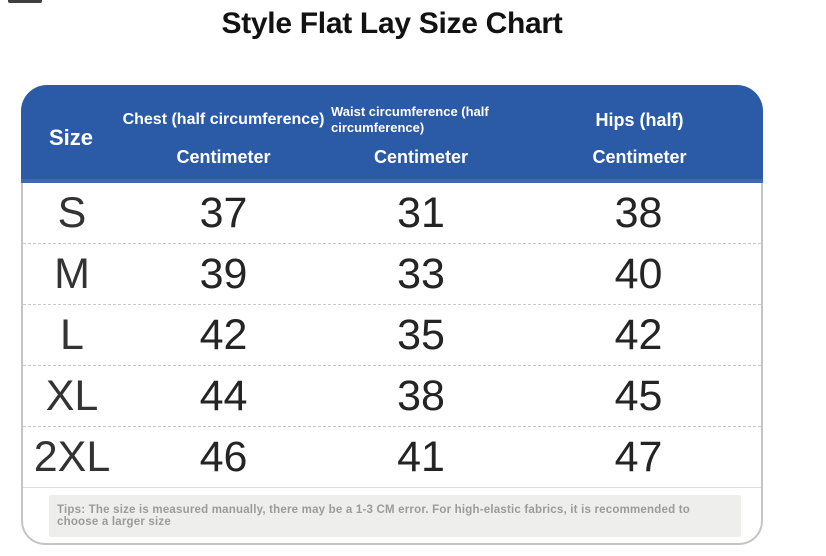 The image size is (826, 556). Describe the element at coordinates (71, 137) in the screenshot. I see `size-label: Size` at that location.